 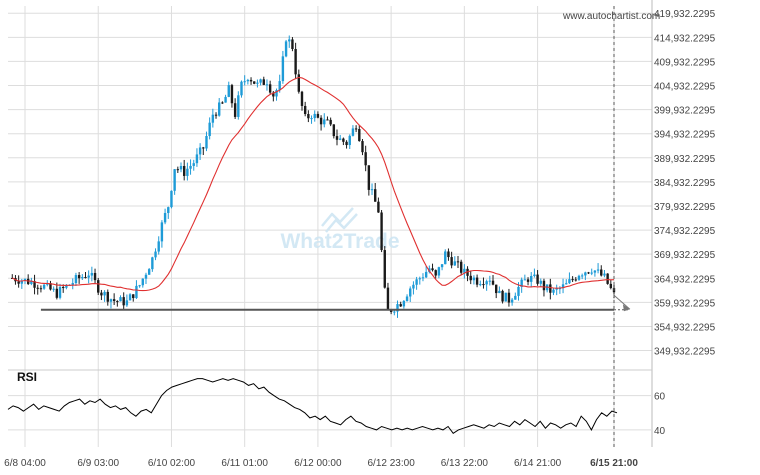 What do you see at coordinates (685, 231) in the screenshot?
I see `y-tick-label: 374,932.2295` at bounding box center [685, 231].